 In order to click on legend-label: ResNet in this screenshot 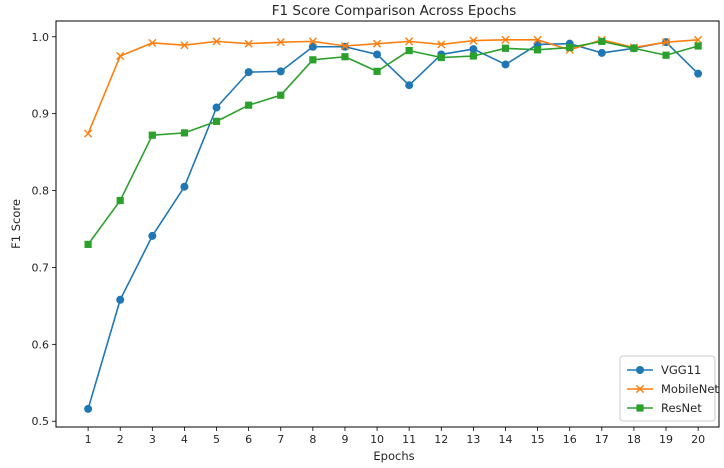, I will do `click(681, 408)`.